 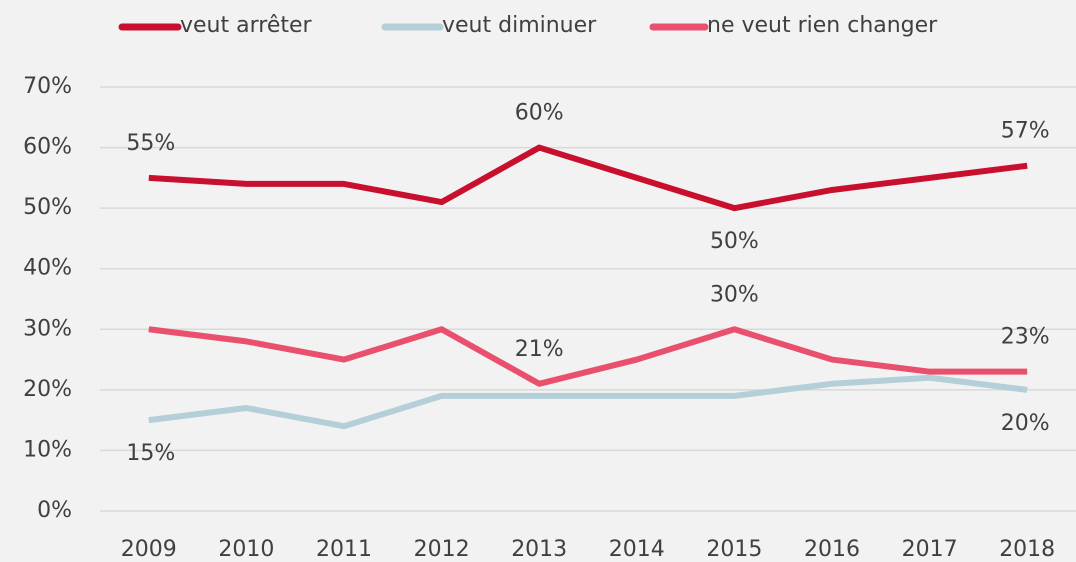 What do you see at coordinates (150, 143) in the screenshot?
I see `data-label: 55%` at bounding box center [150, 143].